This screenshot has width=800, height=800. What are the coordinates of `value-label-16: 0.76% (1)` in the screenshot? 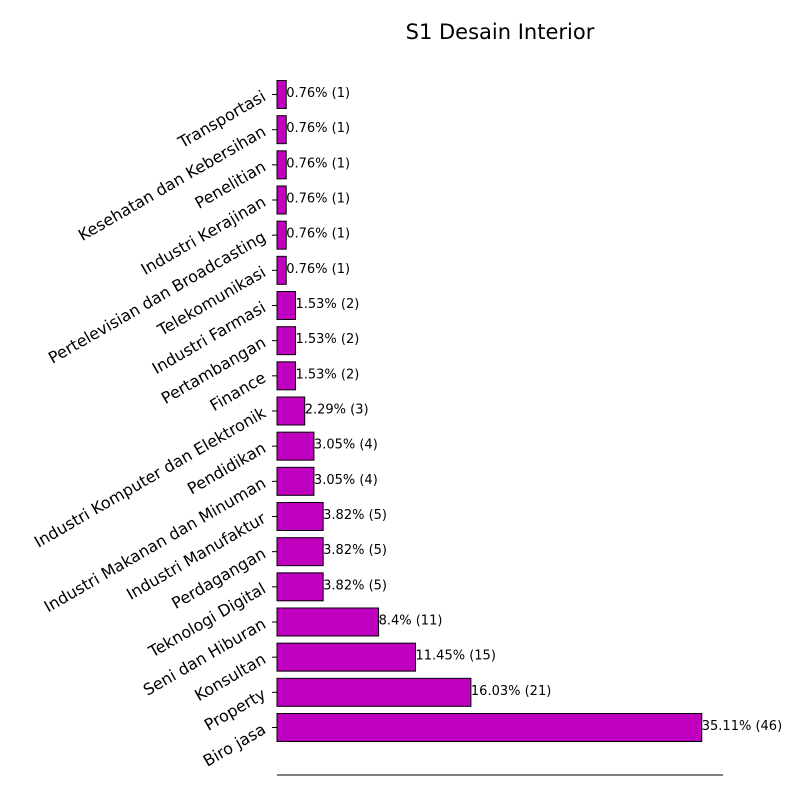 It's located at (318, 163).